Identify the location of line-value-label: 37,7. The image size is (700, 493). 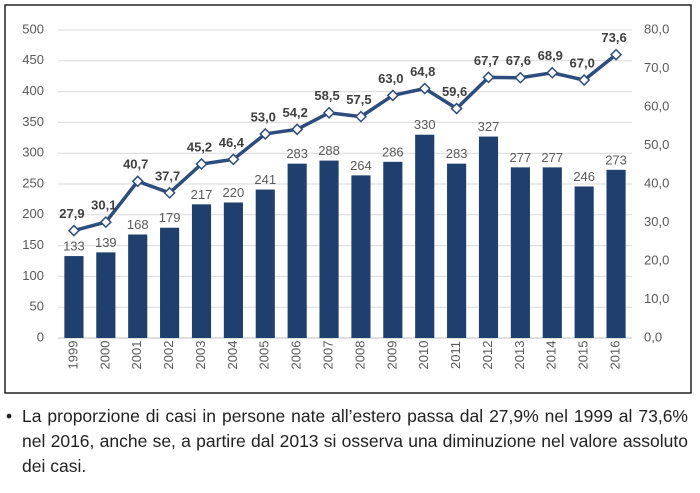
(167, 175).